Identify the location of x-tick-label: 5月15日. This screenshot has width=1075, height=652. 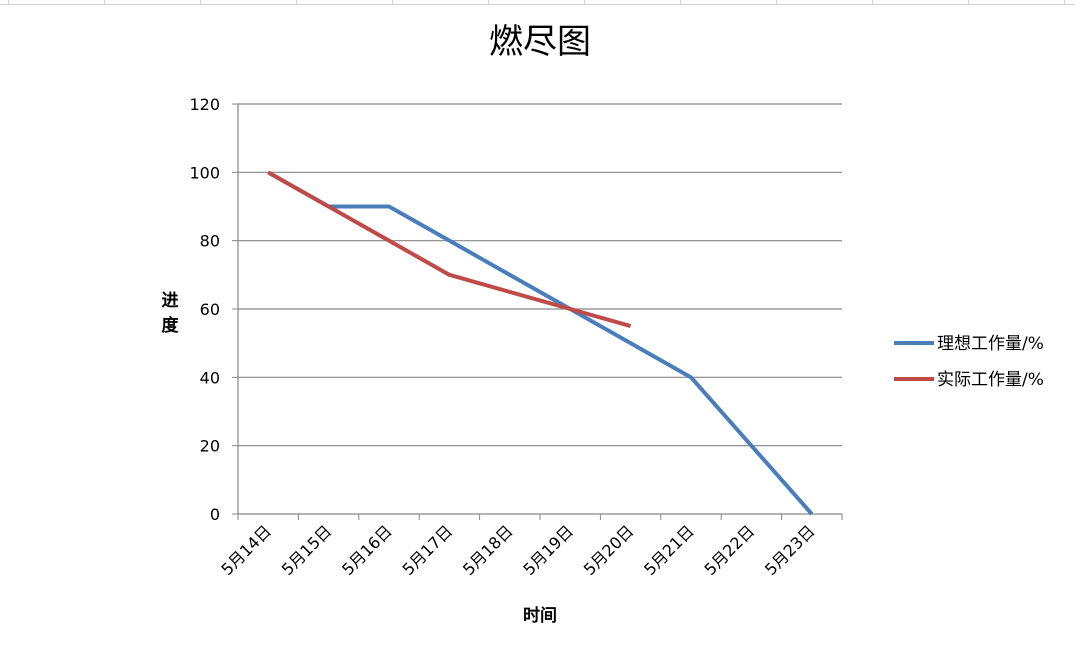
(307, 550).